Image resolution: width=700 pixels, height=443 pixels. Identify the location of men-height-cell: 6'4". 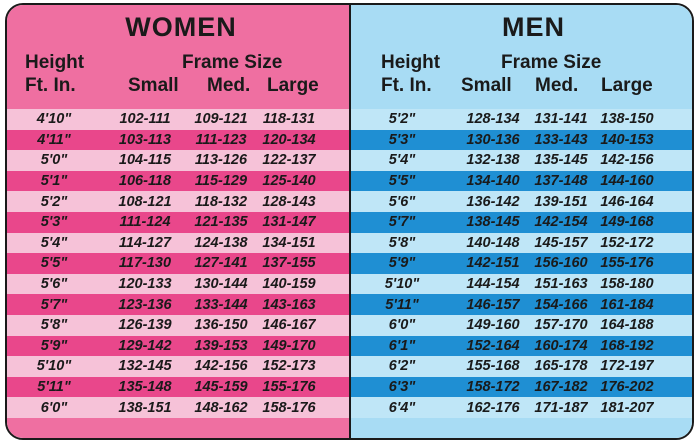
(402, 407).